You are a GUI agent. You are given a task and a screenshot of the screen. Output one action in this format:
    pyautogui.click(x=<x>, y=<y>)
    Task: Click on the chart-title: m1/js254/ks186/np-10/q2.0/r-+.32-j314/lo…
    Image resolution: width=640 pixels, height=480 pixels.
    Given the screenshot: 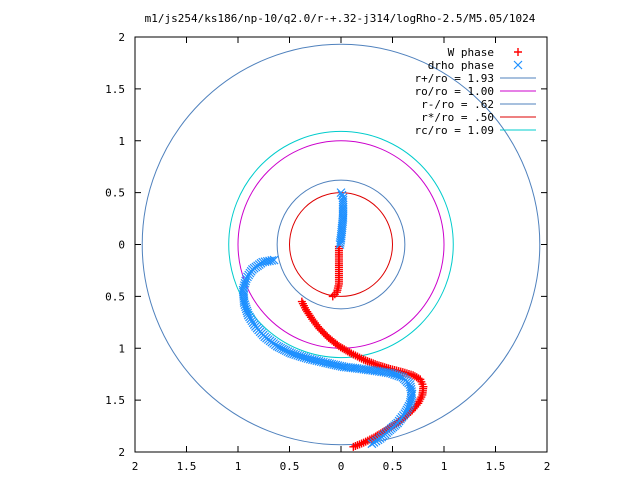 What is the action you would take?
    pyautogui.click(x=340, y=18)
    